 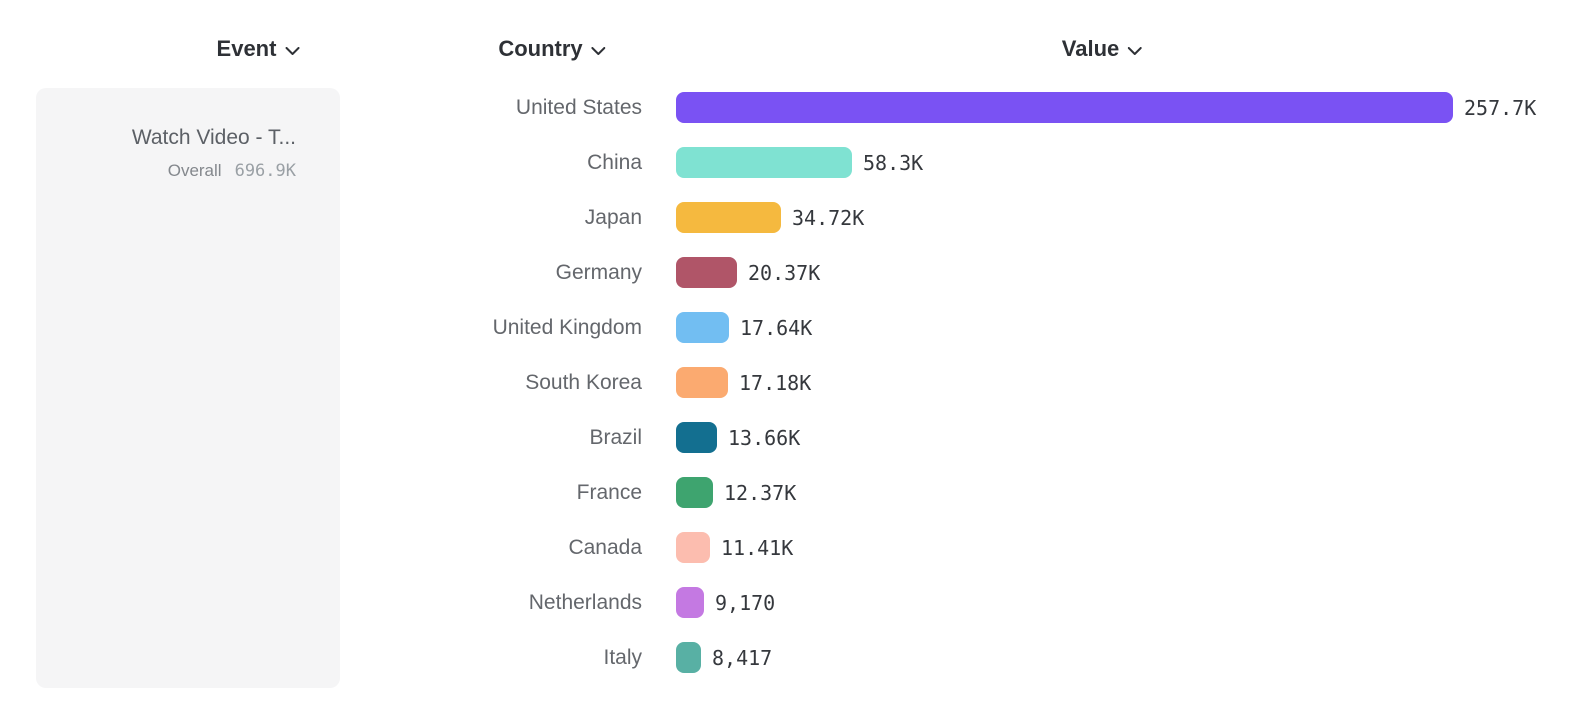 What do you see at coordinates (784, 272) in the screenshot?
I see `value-label: 20.37K` at bounding box center [784, 272].